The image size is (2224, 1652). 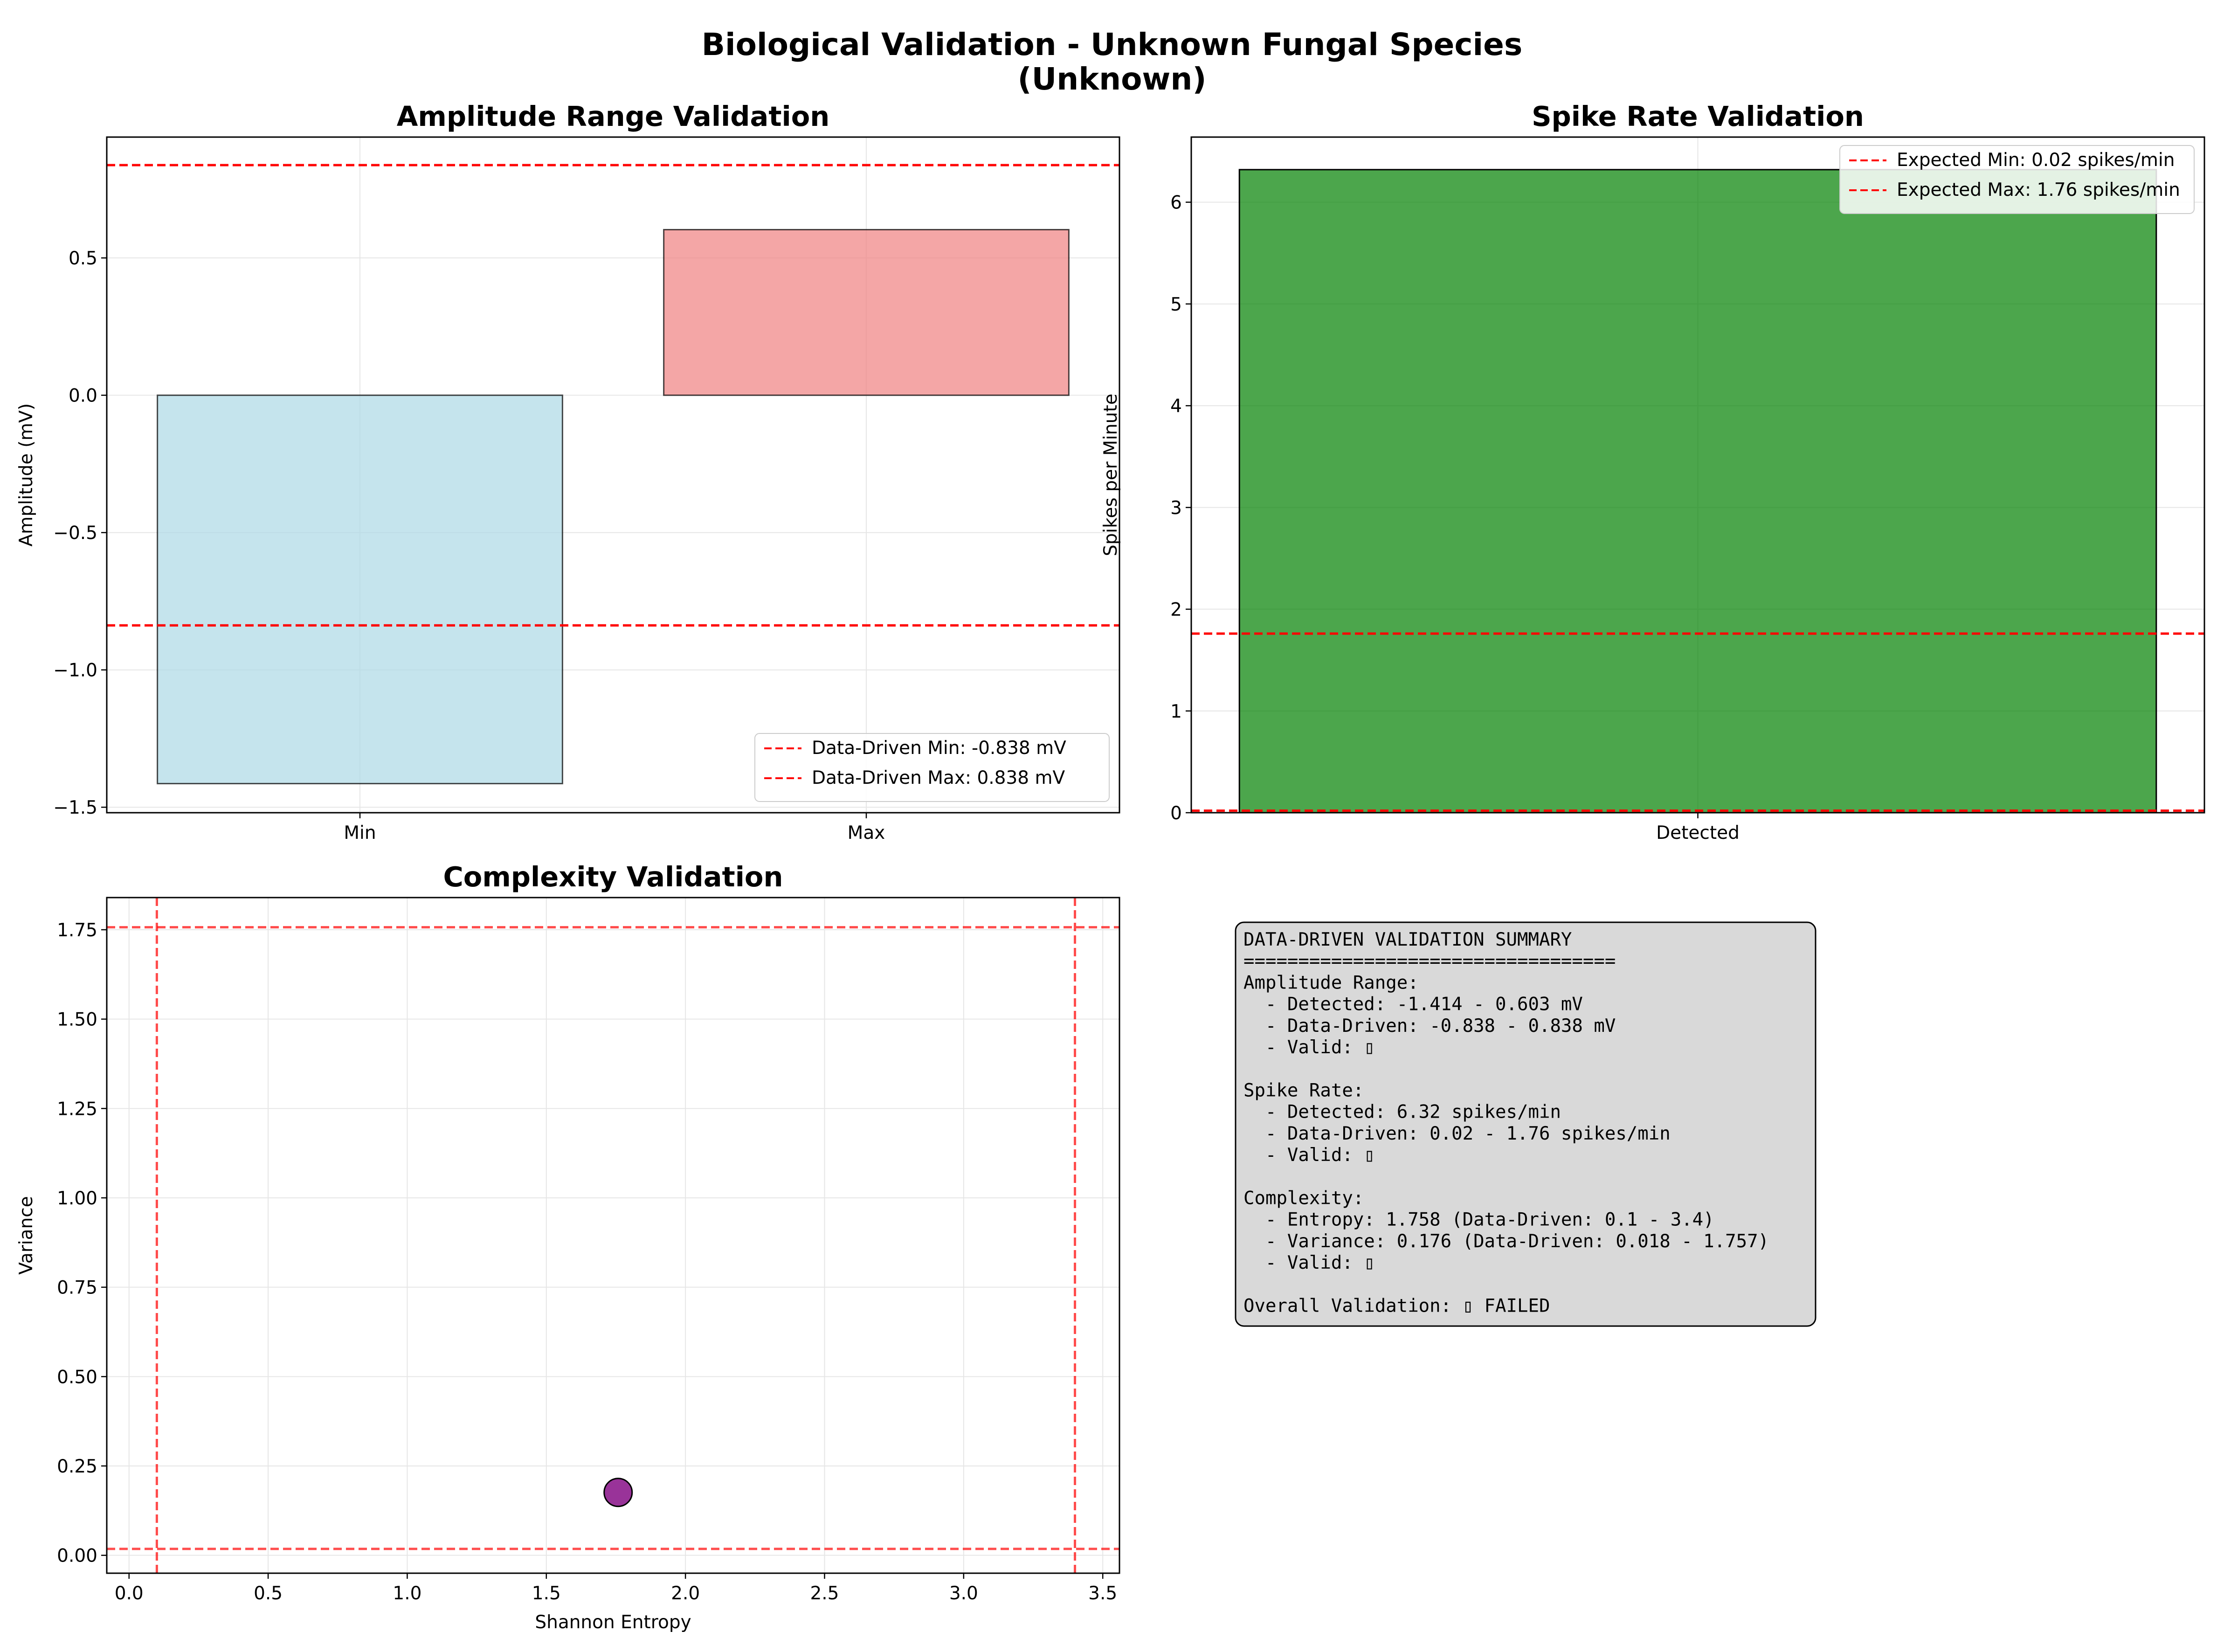 What do you see at coordinates (83, 396) in the screenshot?
I see `y-tick-label: 0.0` at bounding box center [83, 396].